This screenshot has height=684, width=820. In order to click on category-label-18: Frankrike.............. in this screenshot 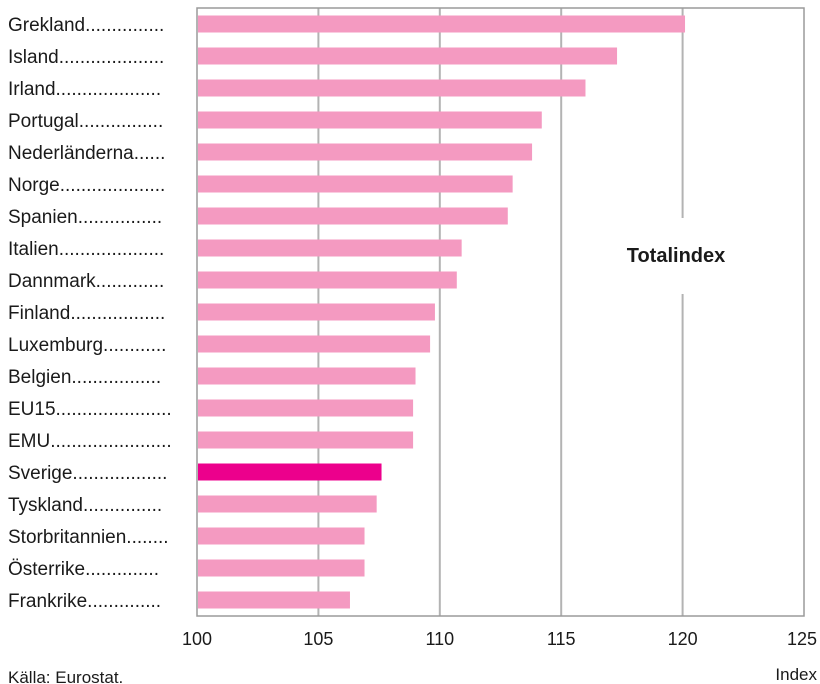, I will do `click(84, 601)`.